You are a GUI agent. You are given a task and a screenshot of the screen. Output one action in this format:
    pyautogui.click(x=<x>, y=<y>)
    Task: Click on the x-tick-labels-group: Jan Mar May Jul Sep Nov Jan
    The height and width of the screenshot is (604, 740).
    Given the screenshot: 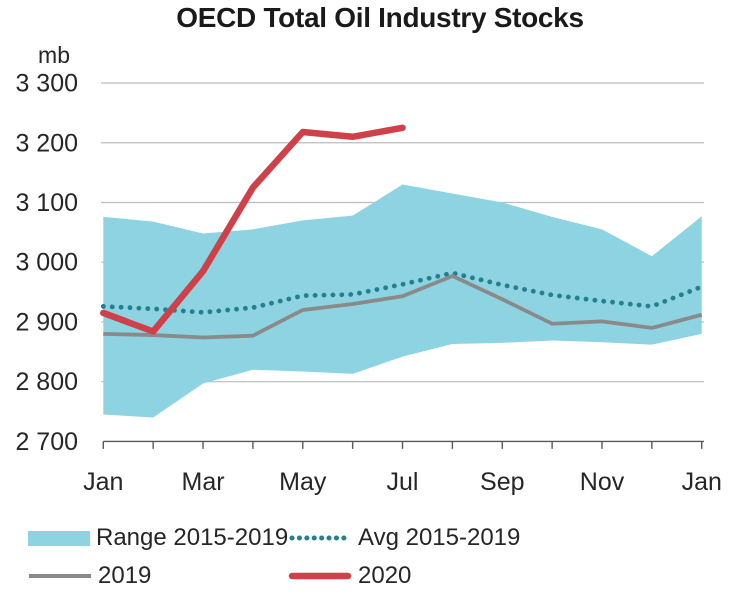 What is the action you would take?
    pyautogui.click(x=402, y=482)
    